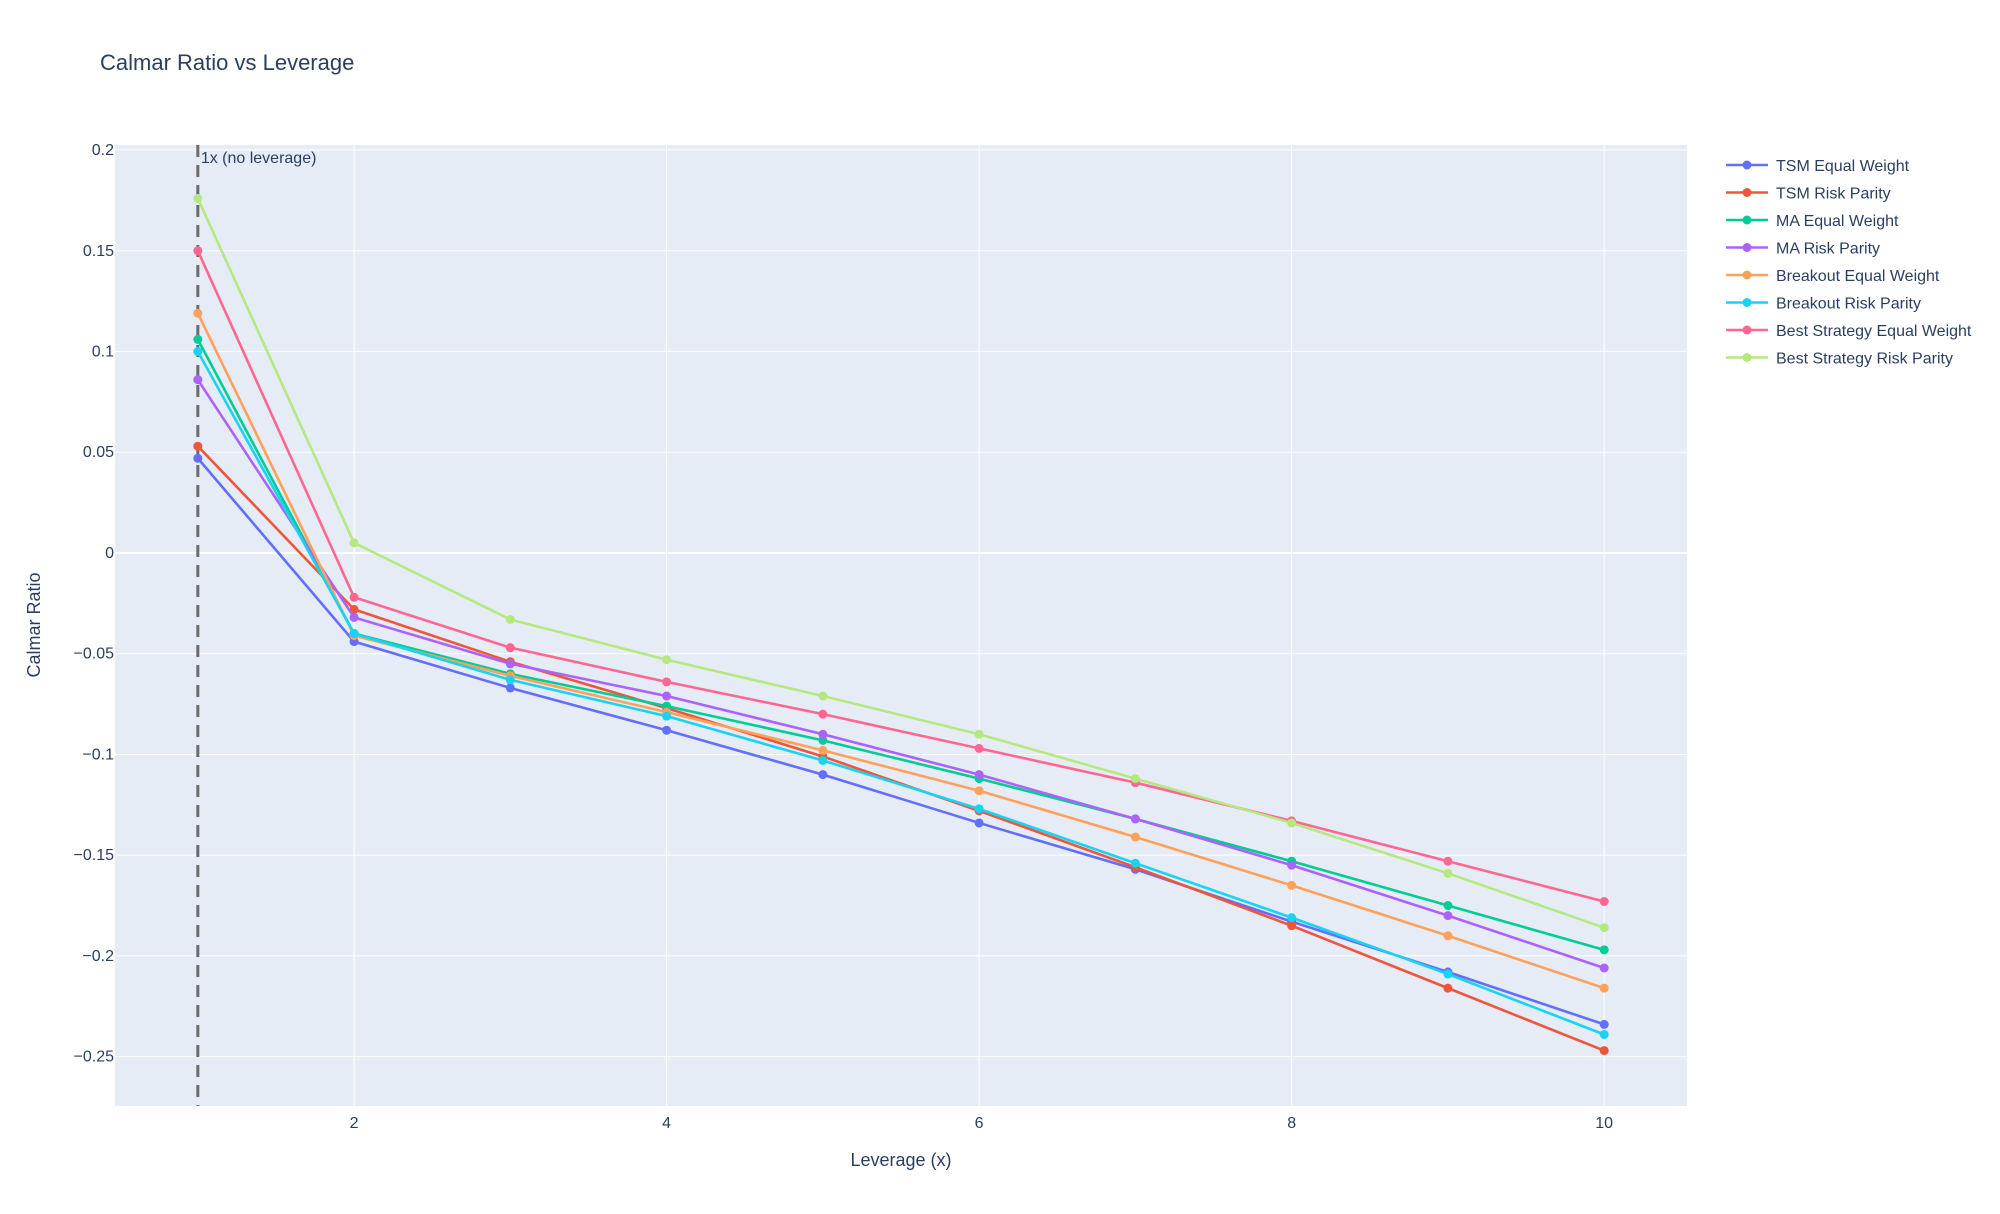 The image size is (2000, 1214). I want to click on annotation-layer: 1x (no leverage), so click(256, 625).